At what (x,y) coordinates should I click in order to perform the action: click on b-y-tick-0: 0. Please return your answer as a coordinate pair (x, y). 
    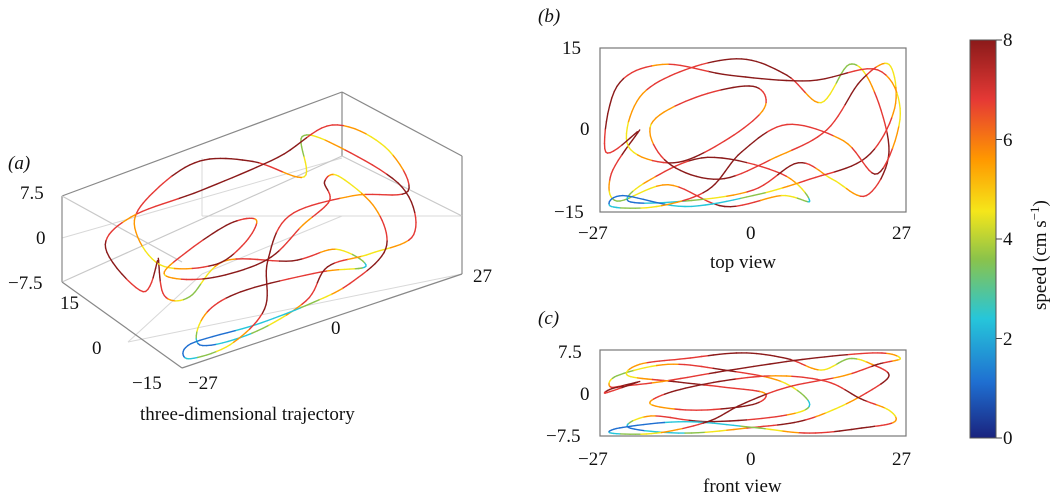
    Looking at the image, I should click on (585, 129).